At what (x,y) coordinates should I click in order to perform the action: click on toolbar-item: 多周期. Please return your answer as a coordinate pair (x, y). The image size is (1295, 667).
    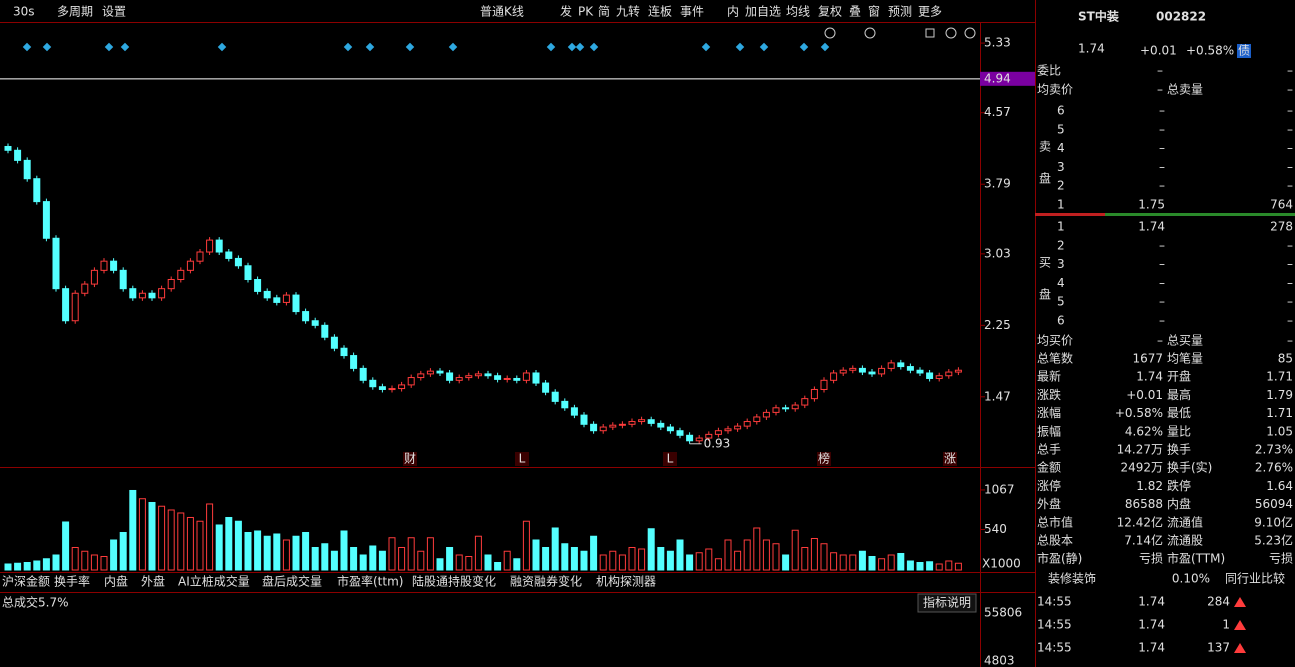
    Looking at the image, I should click on (75, 12).